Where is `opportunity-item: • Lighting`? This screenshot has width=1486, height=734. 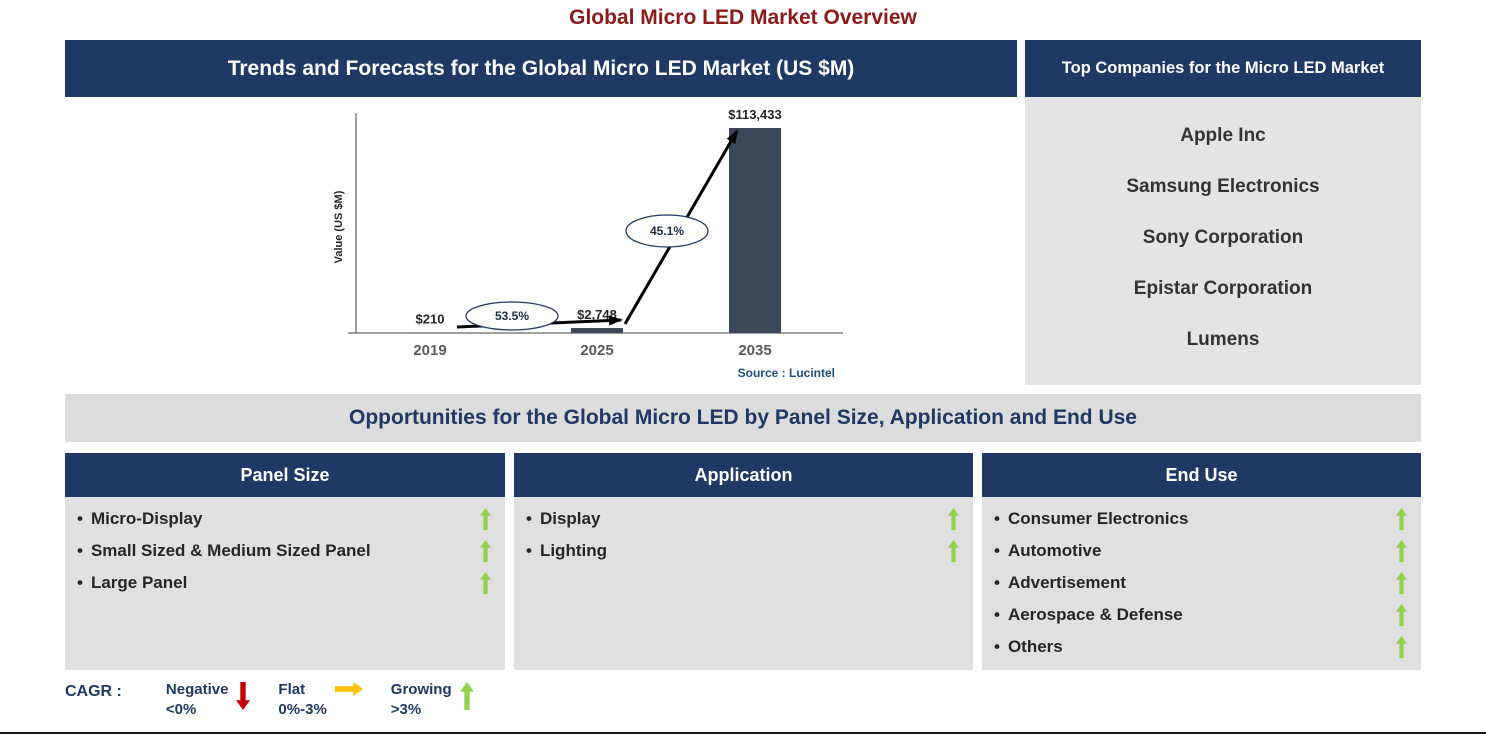 opportunity-item: • Lighting is located at coordinates (743, 551).